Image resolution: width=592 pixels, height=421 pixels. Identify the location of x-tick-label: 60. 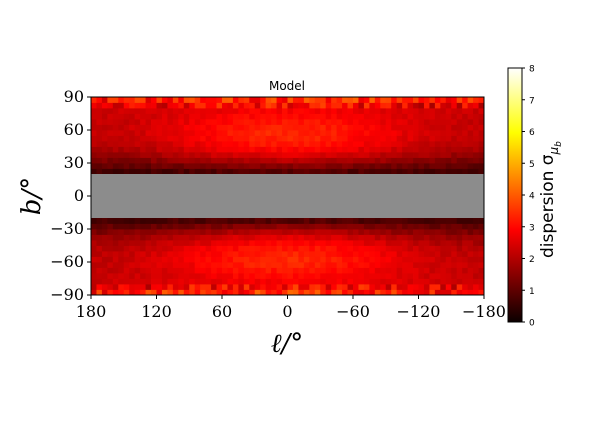
(222, 311).